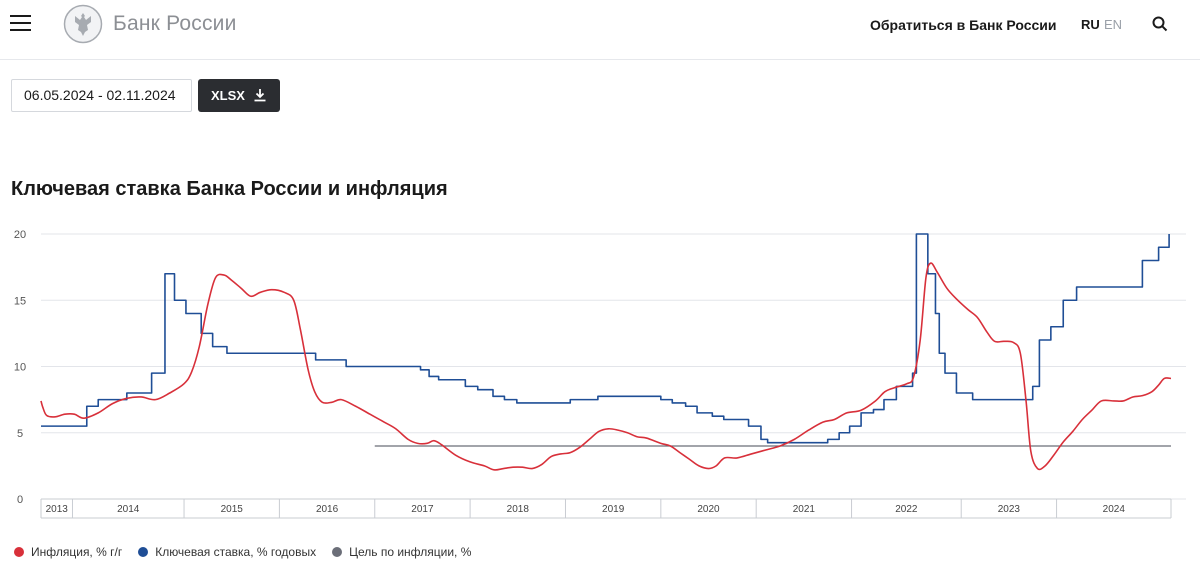 Image resolution: width=1200 pixels, height=573 pixels. I want to click on x-tick-label-2017: 2017, so click(422, 509).